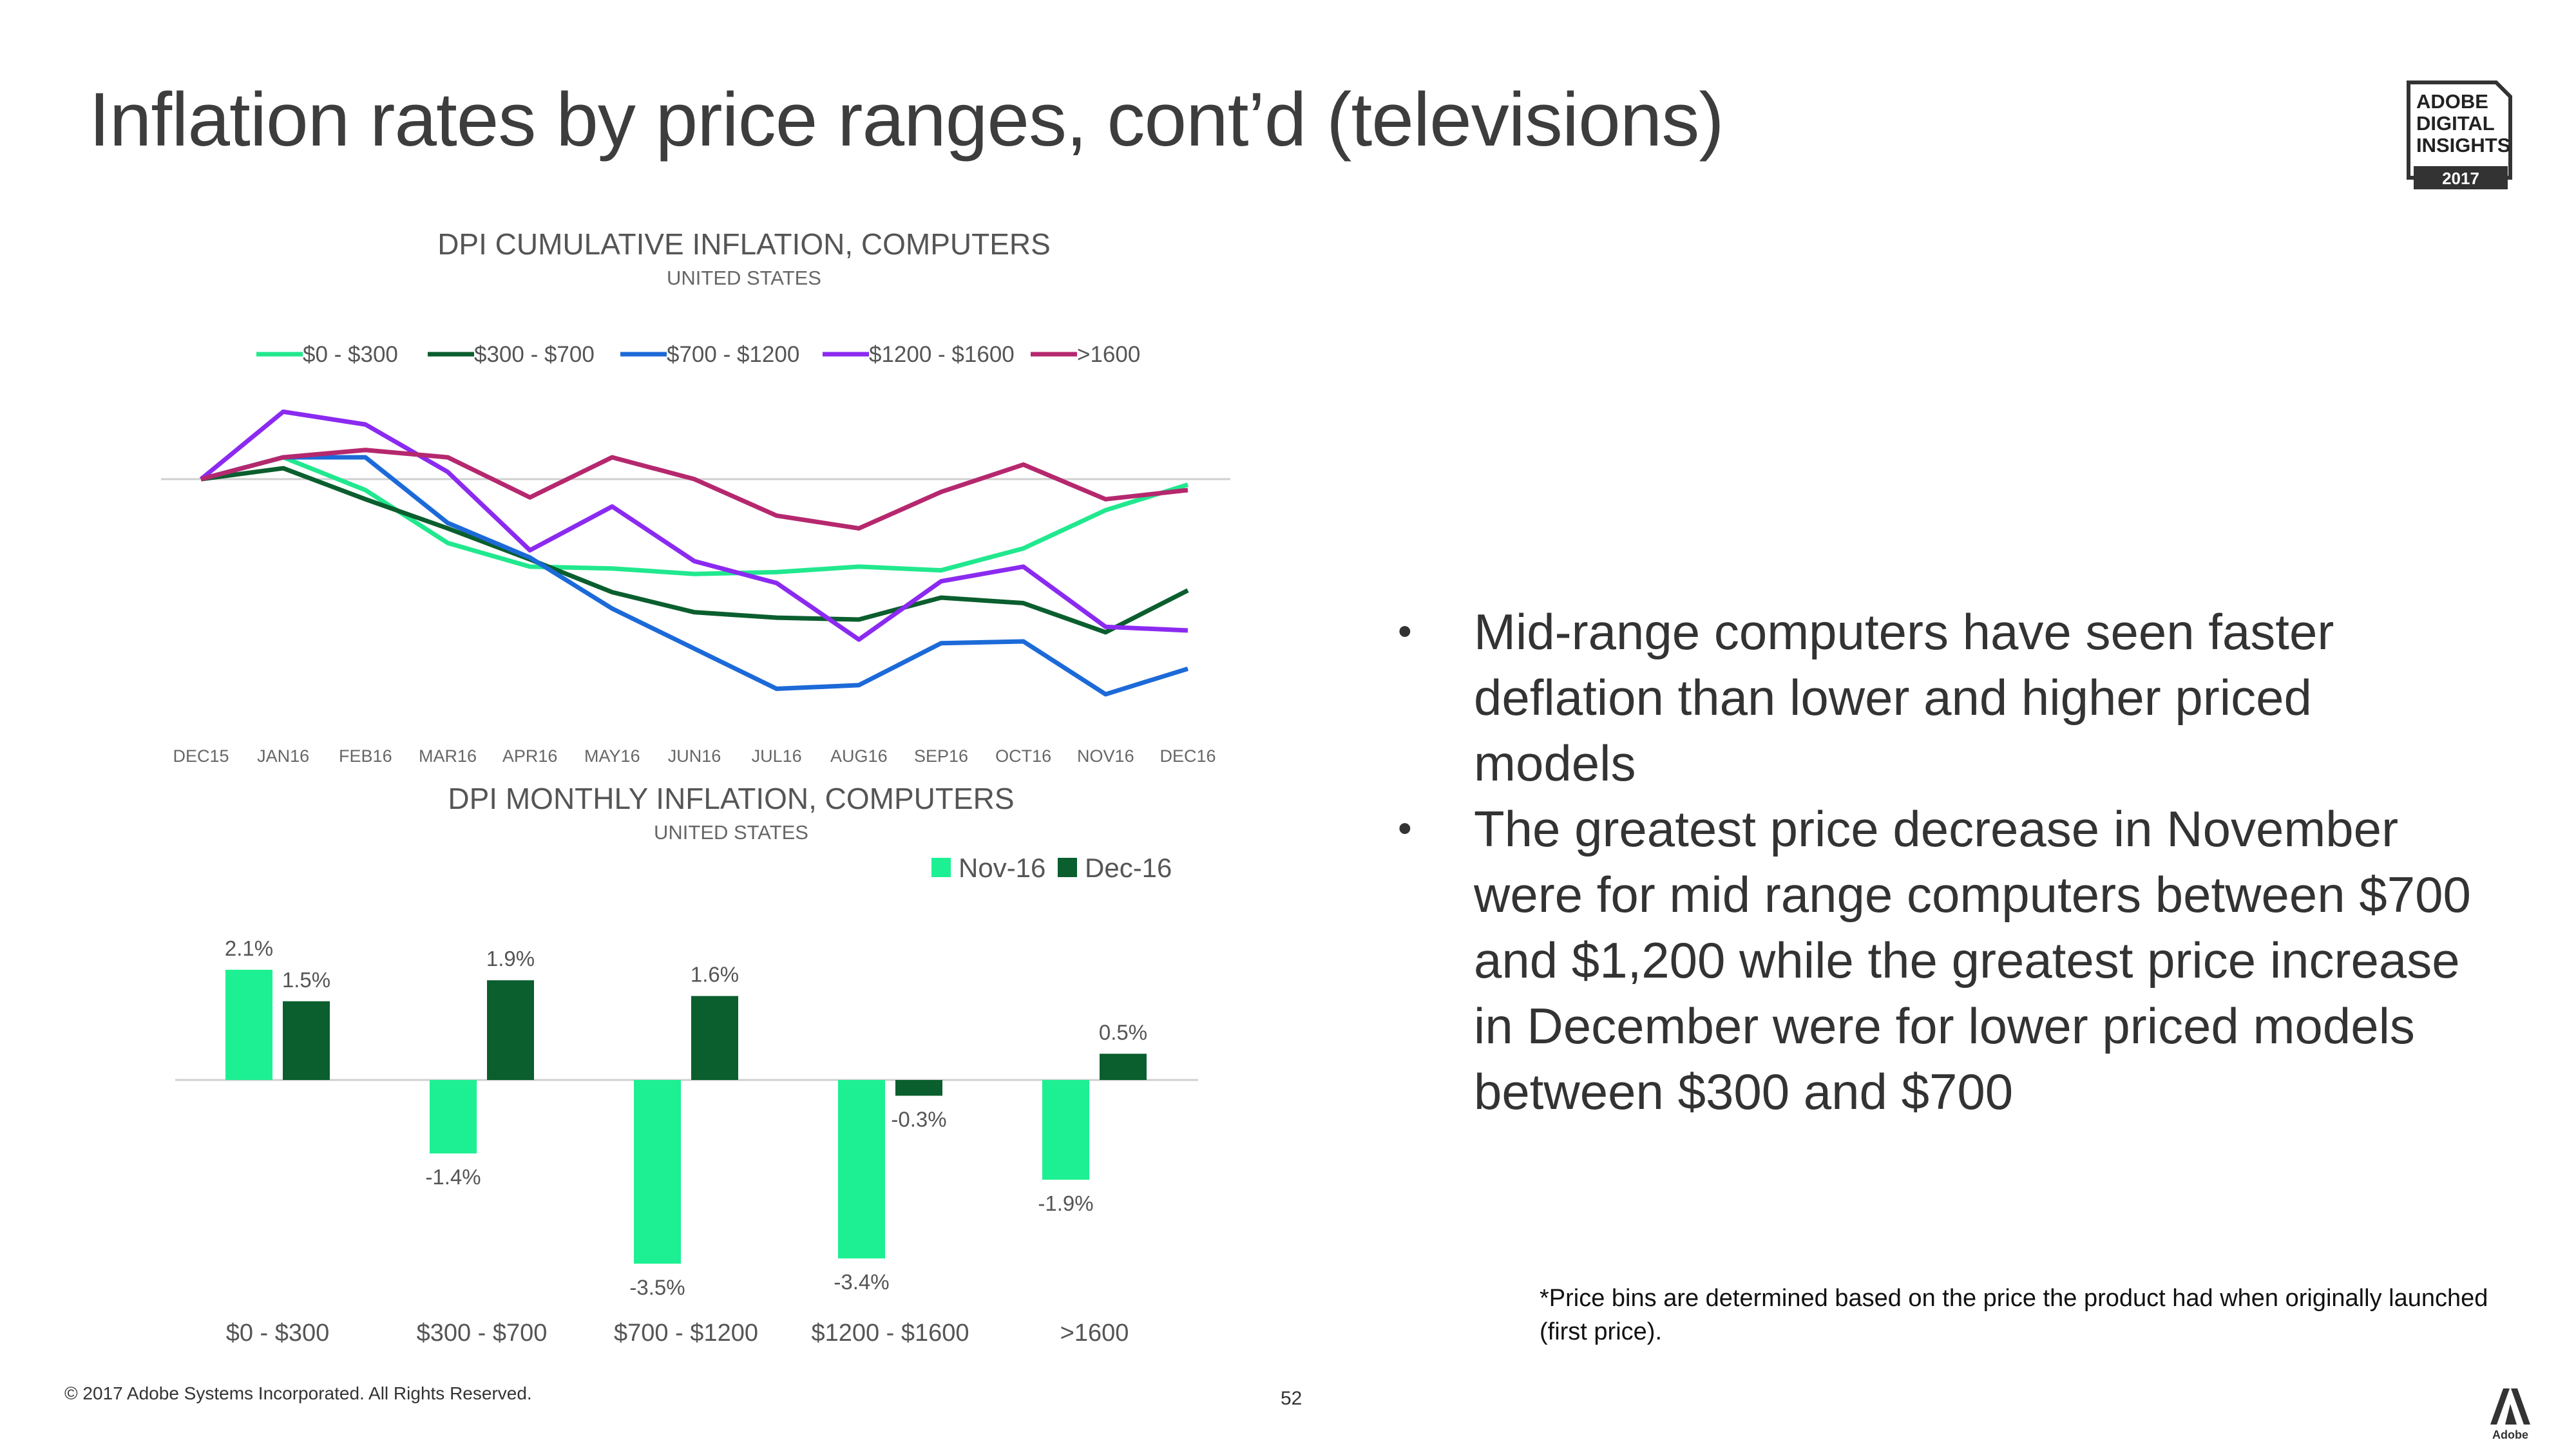 The image size is (2576, 1449). What do you see at coordinates (1108, 354) in the screenshot?
I see `legend-label: >1600` at bounding box center [1108, 354].